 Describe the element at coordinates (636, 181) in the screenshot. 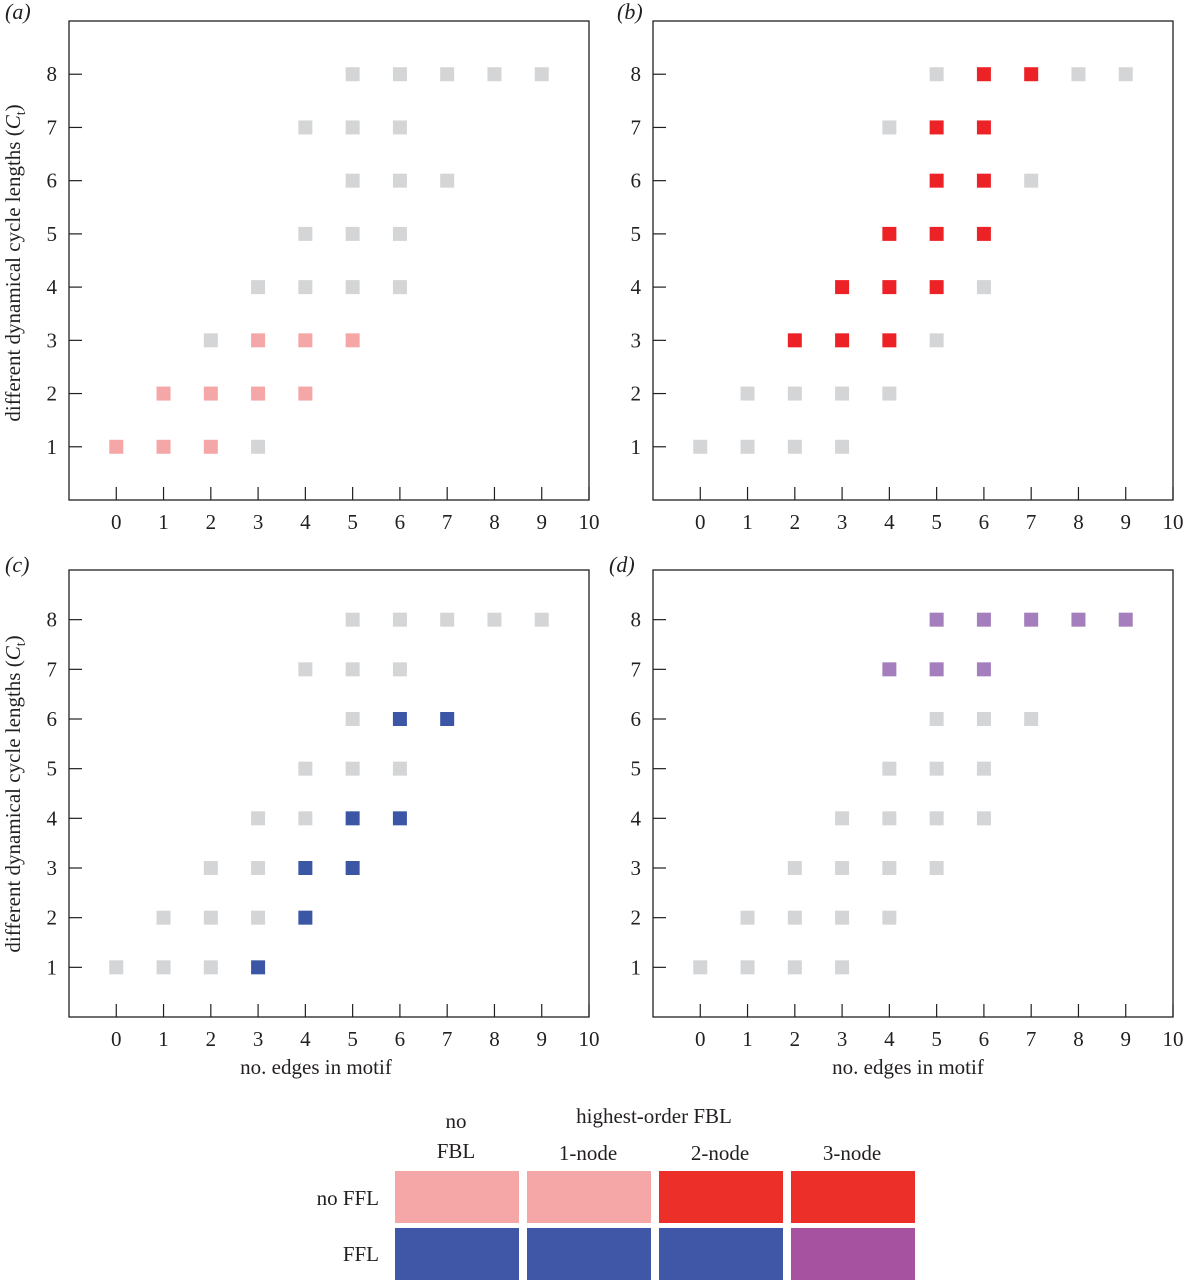

I see `y-tick-label-b-6: 6` at that location.